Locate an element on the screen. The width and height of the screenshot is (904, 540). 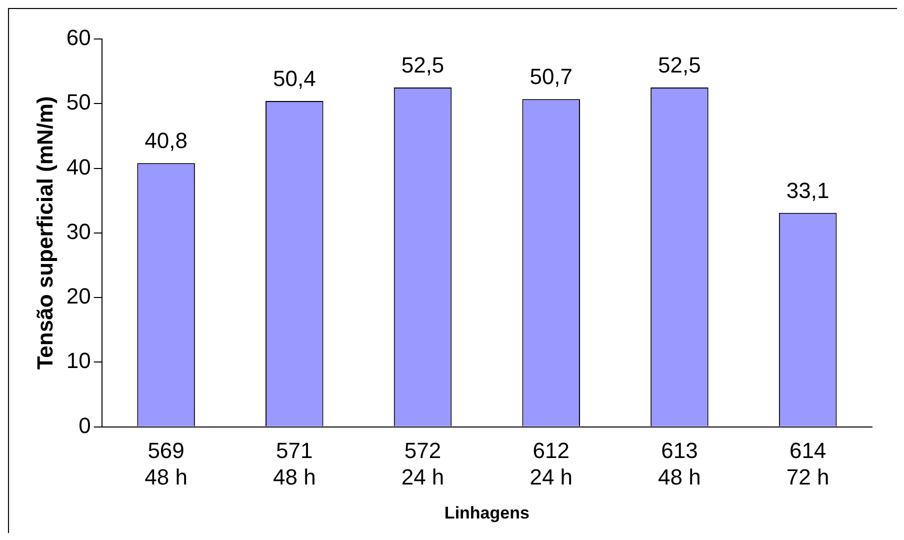
y-tick-label: 10 is located at coordinates (78, 361).